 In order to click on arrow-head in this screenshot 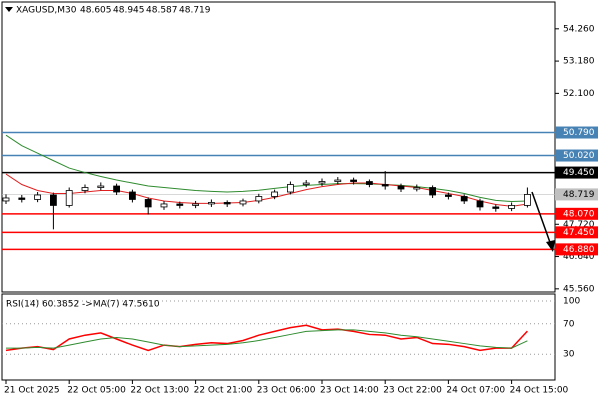, I will do `click(550, 246)`.